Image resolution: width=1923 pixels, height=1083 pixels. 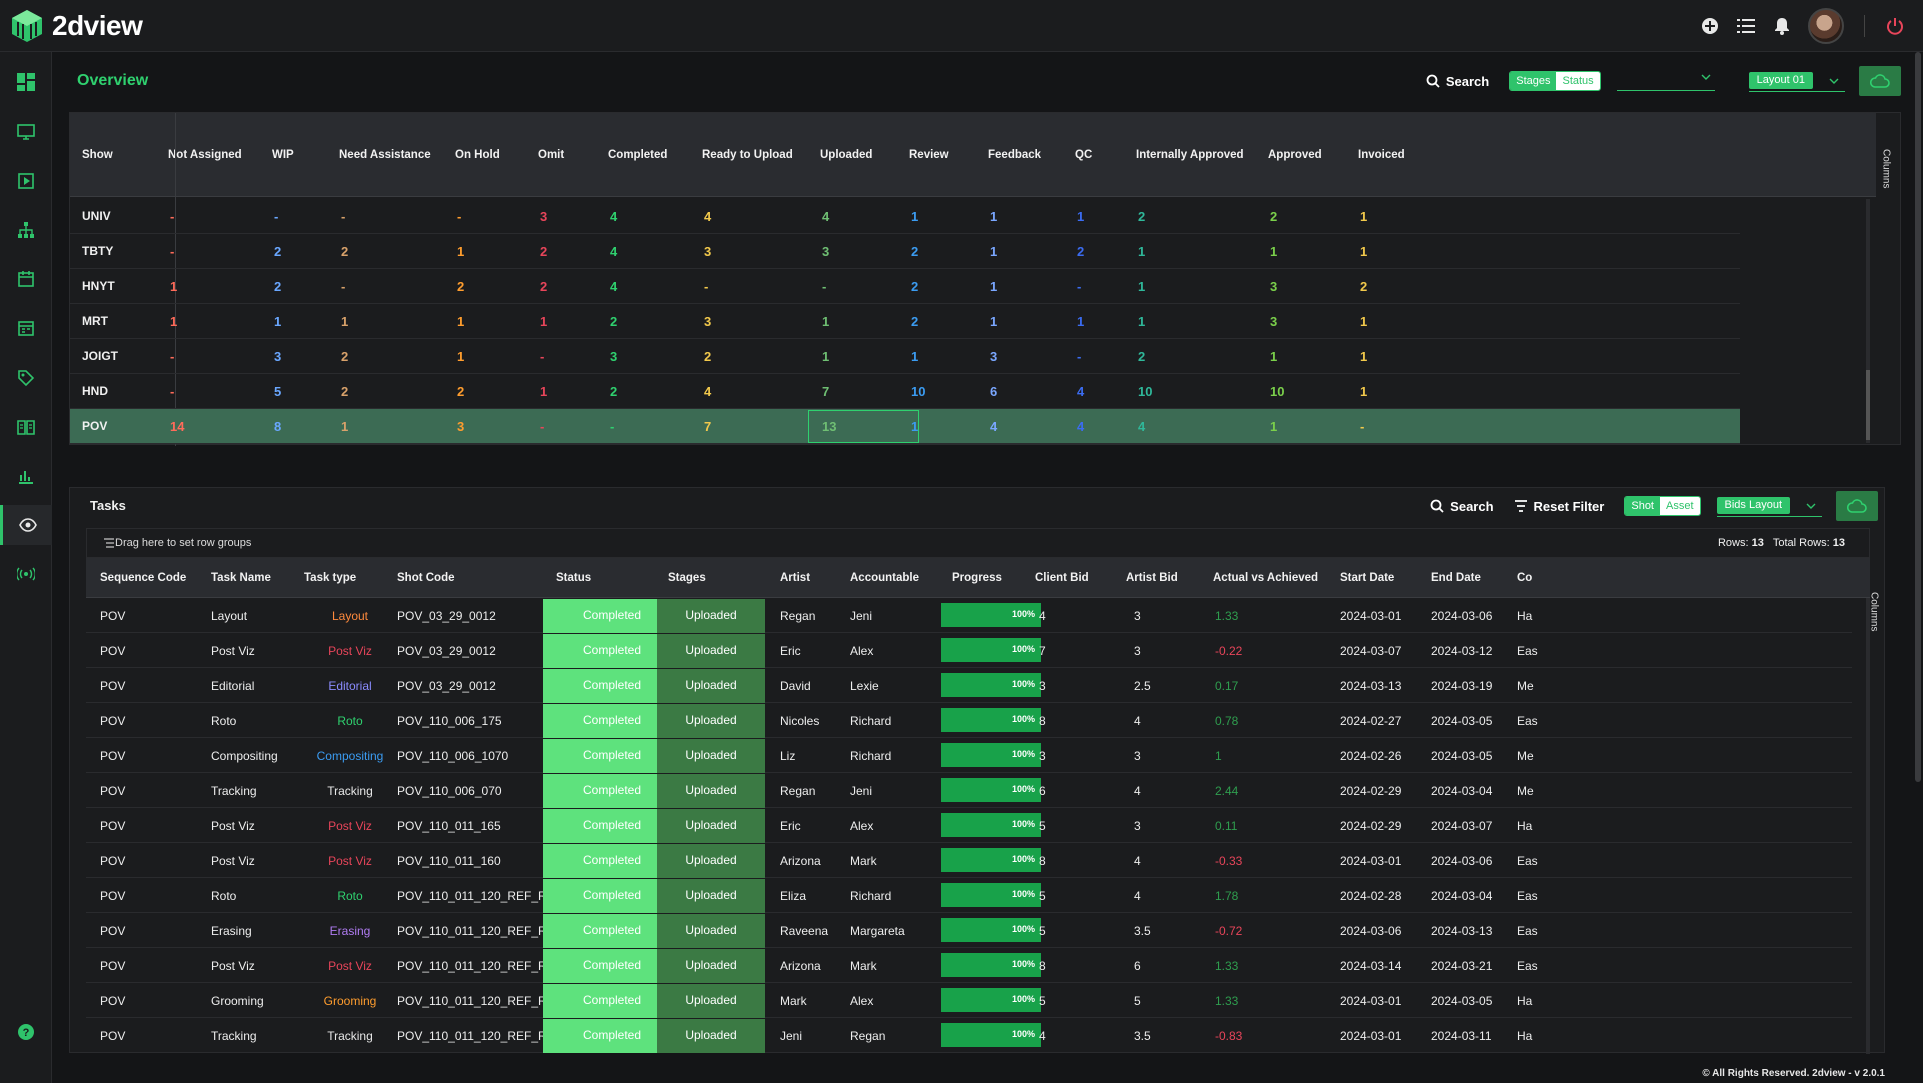 I want to click on overview-count-cell: 7, so click(x=826, y=391).